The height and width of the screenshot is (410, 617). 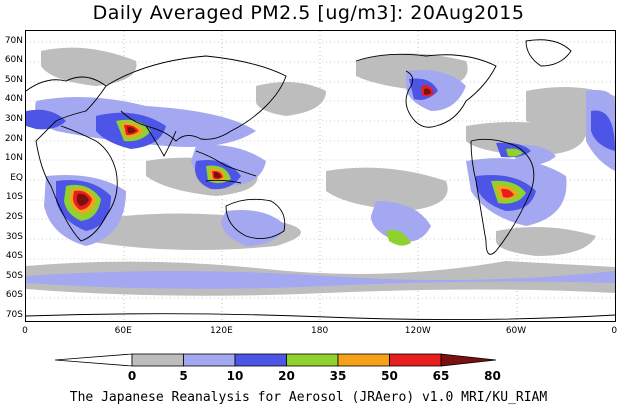 I want to click on colorbar-level-label: 0, so click(x=132, y=376).